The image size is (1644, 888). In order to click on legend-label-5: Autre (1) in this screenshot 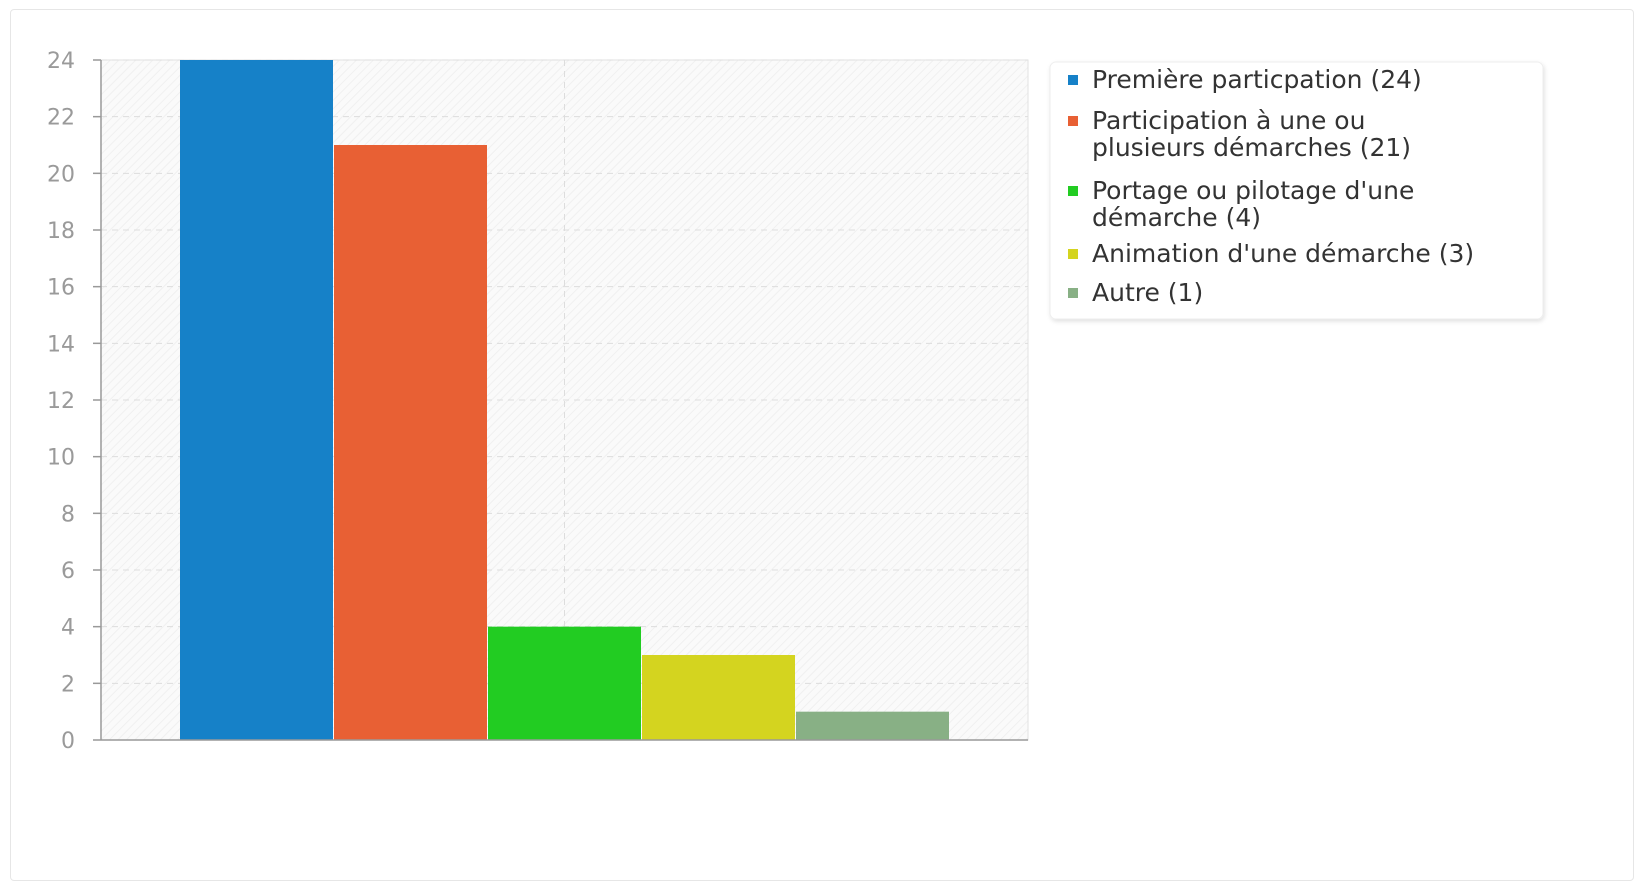, I will do `click(1147, 292)`.